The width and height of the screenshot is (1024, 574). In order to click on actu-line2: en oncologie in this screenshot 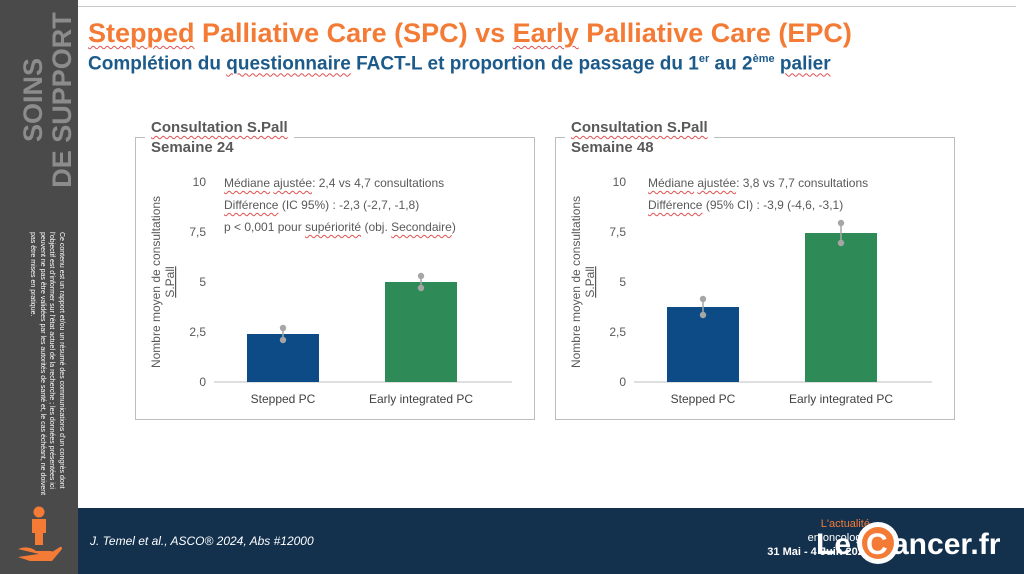, I will do `click(838, 538)`.